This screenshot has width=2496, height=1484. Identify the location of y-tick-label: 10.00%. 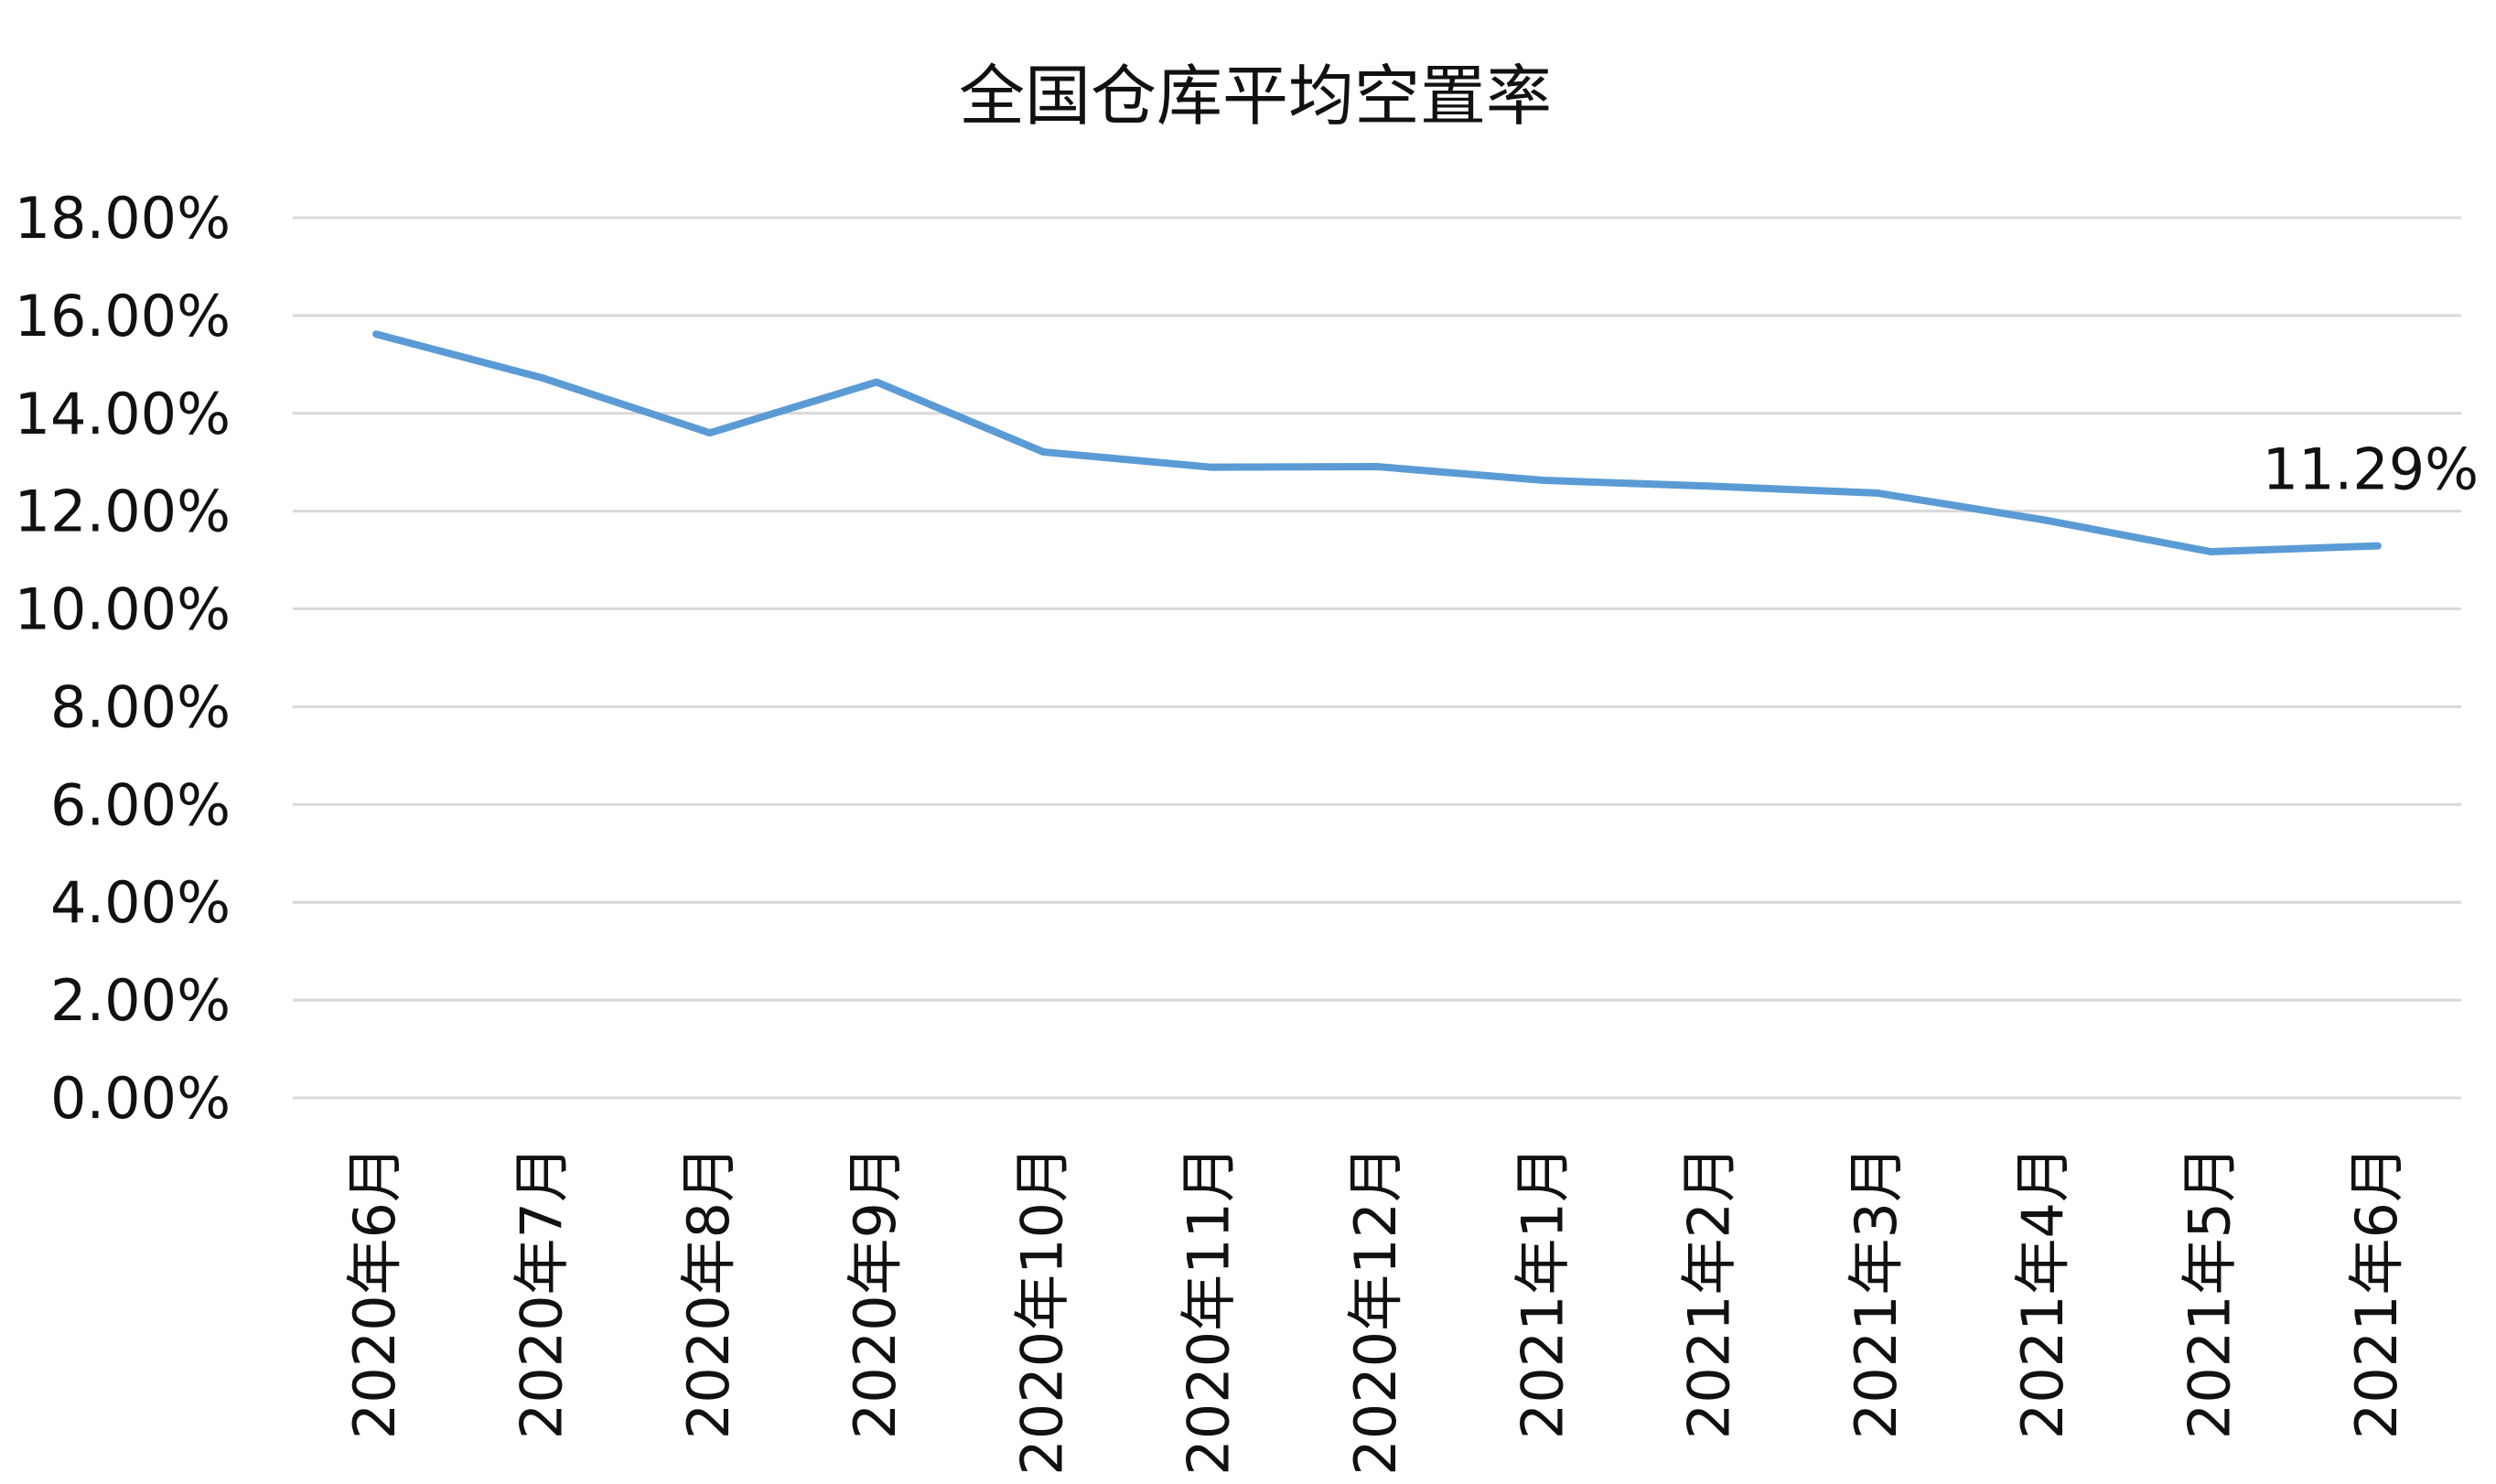
(123, 609).